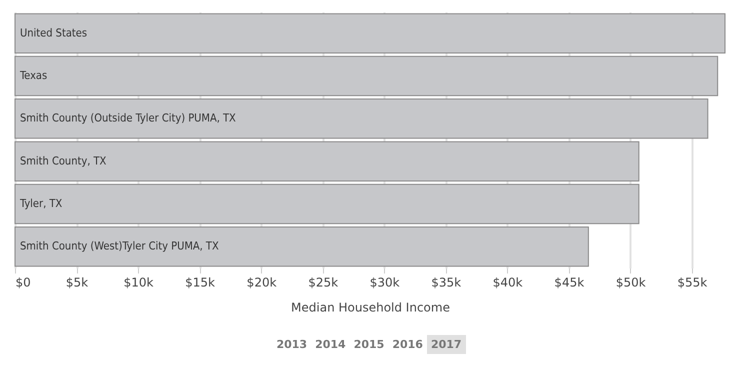  Describe the element at coordinates (23, 283) in the screenshot. I see `x-tick-label: $0` at that location.